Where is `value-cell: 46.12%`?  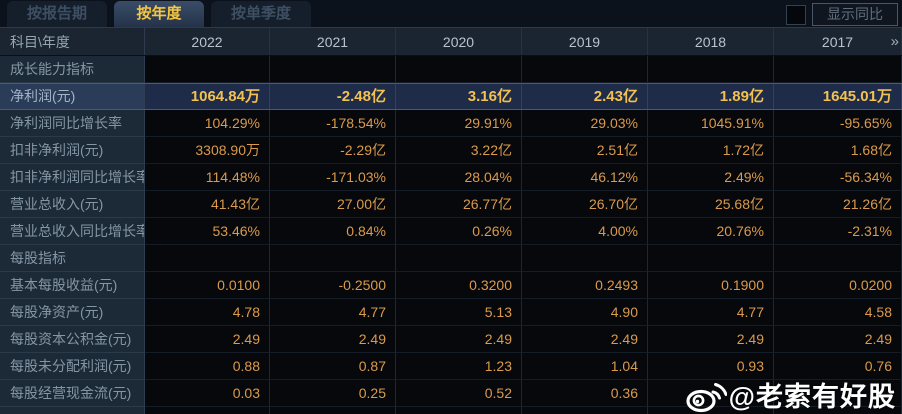
value-cell: 46.12% is located at coordinates (585, 177).